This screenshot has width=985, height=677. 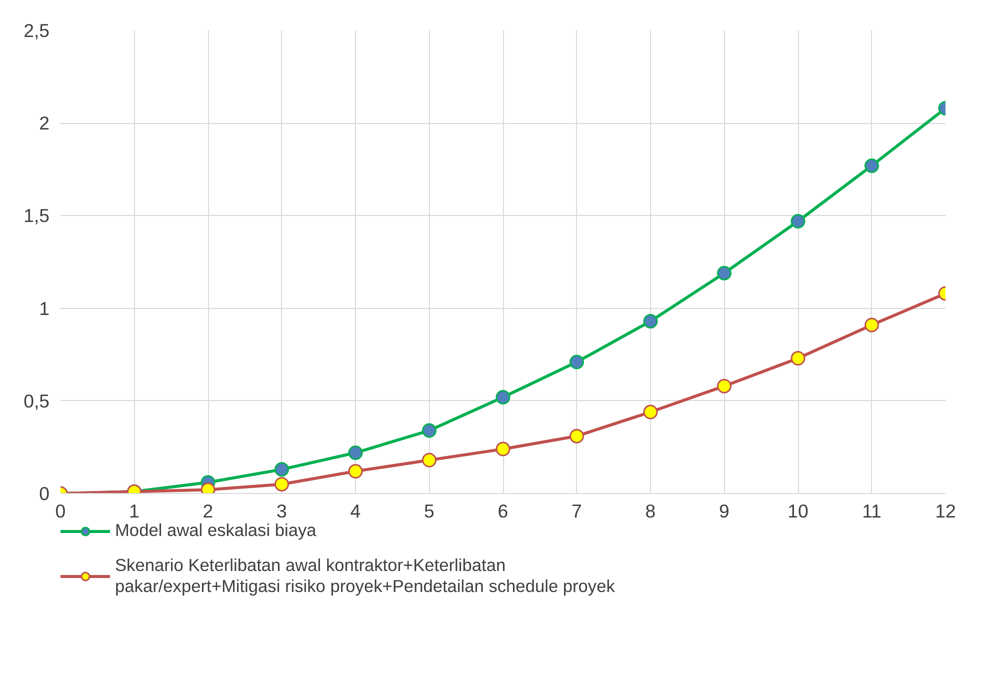 I want to click on x-tick-label: 9, so click(x=724, y=511).